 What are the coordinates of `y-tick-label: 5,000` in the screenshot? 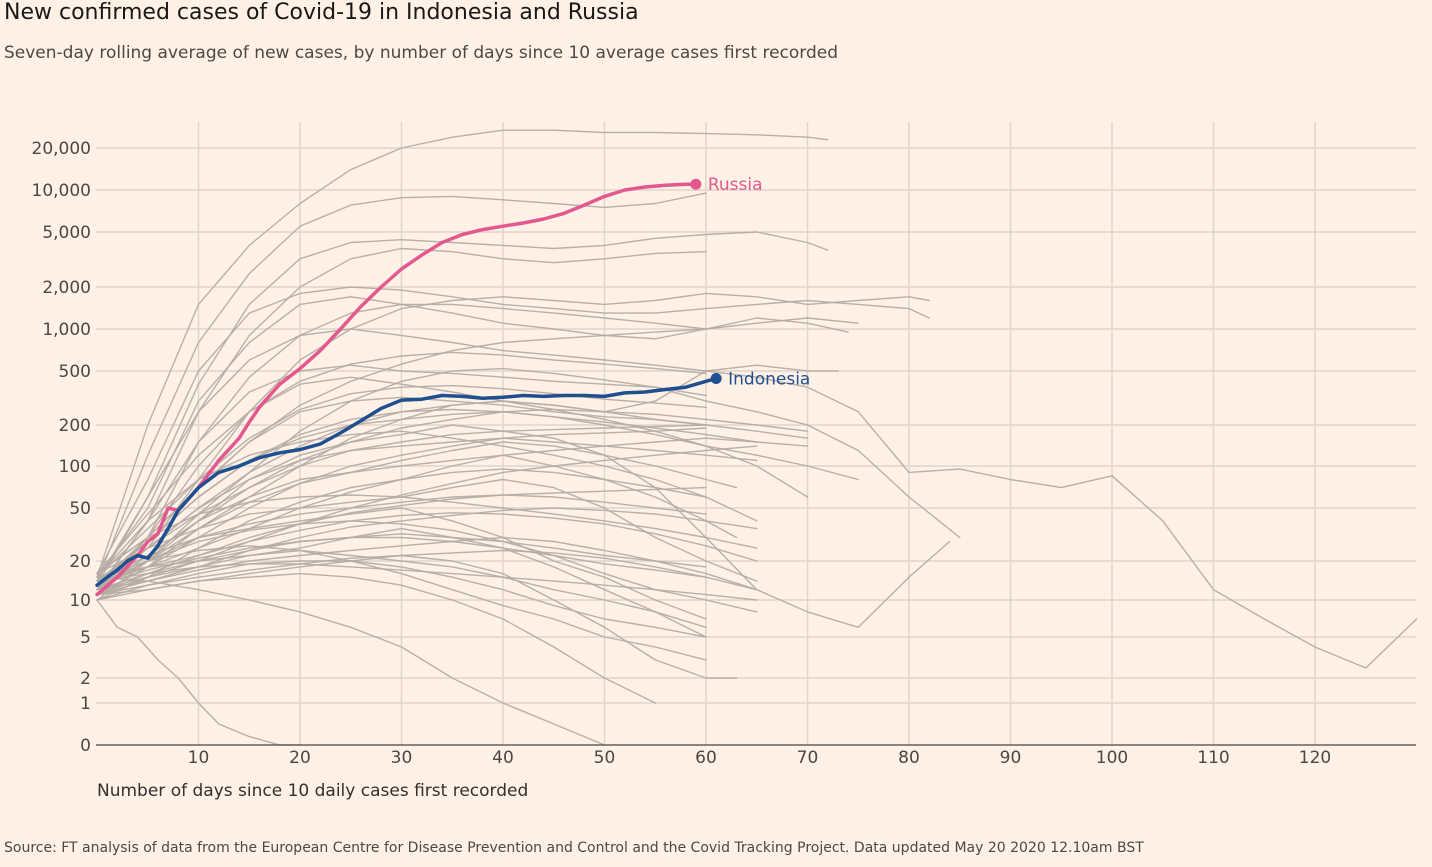 It's located at (66, 233).